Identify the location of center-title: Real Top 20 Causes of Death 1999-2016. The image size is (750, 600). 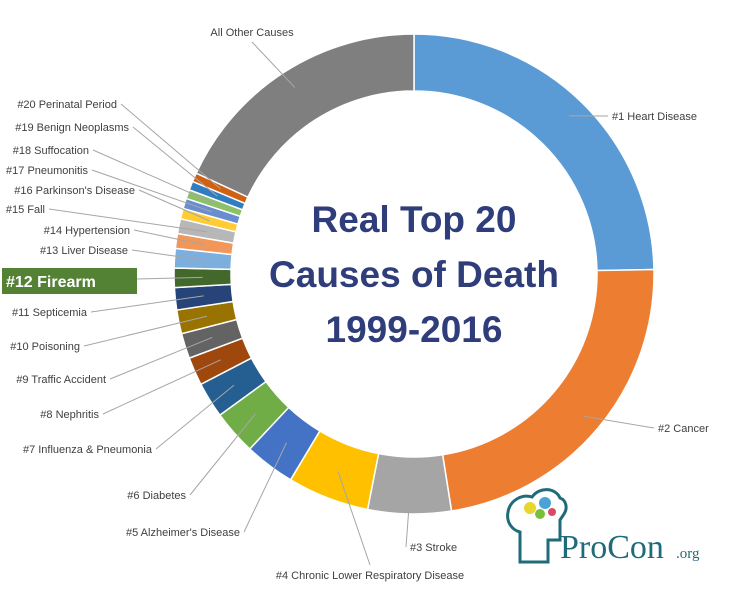
(414, 274).